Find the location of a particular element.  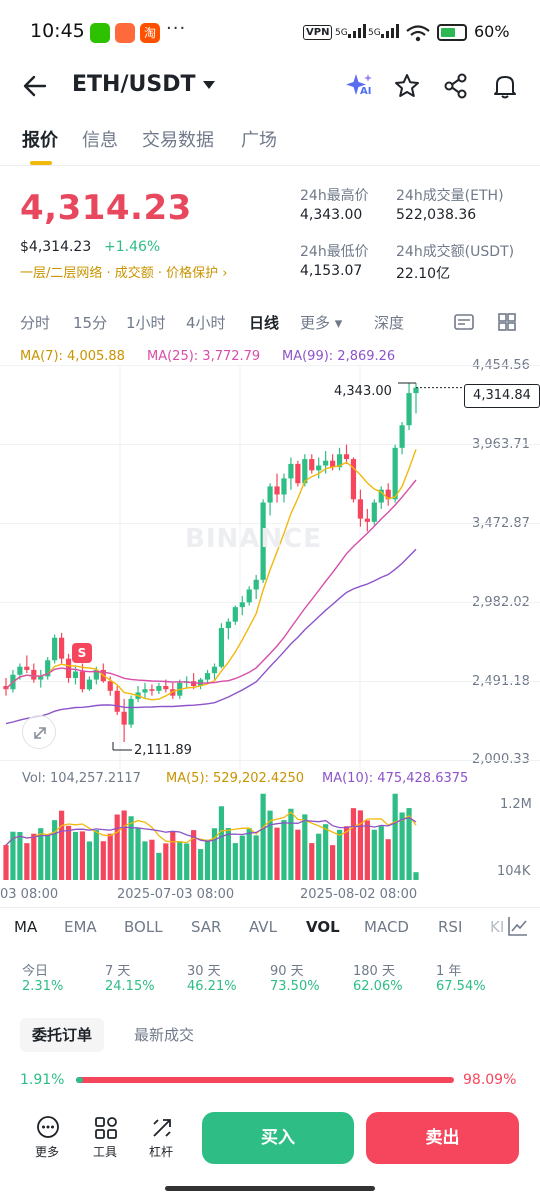

perf-label: 1 年 is located at coordinates (449, 971).